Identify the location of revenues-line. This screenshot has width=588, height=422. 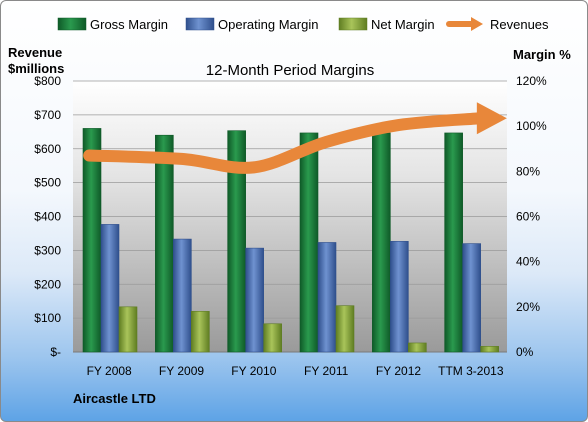
(285, 143).